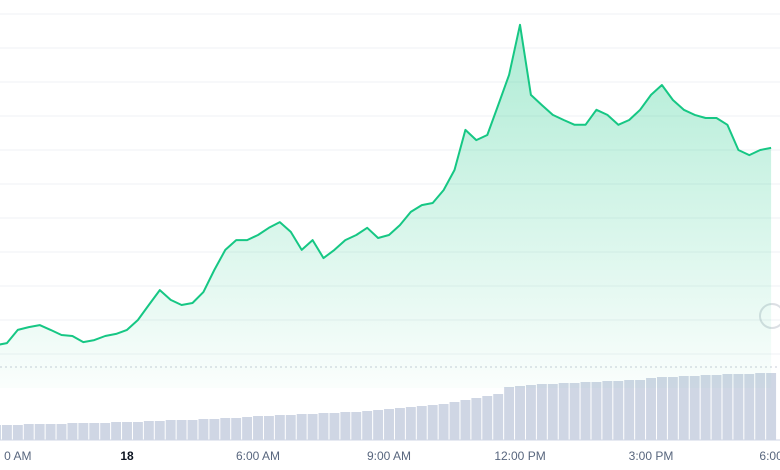  I want to click on x-tick-label: 6:00 AM, so click(258, 456).